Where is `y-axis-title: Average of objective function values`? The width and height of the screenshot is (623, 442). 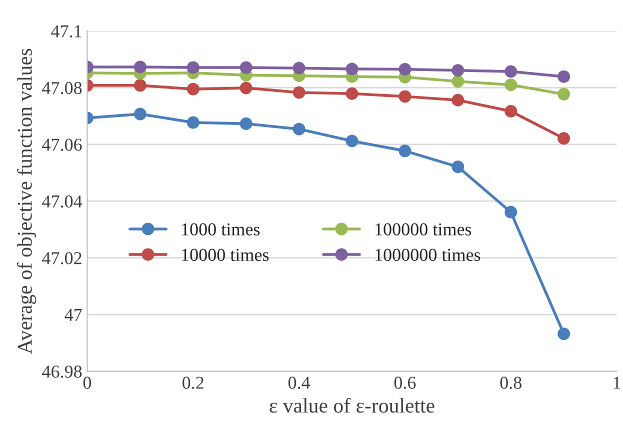 y-axis-title: Average of objective function values is located at coordinates (26, 201).